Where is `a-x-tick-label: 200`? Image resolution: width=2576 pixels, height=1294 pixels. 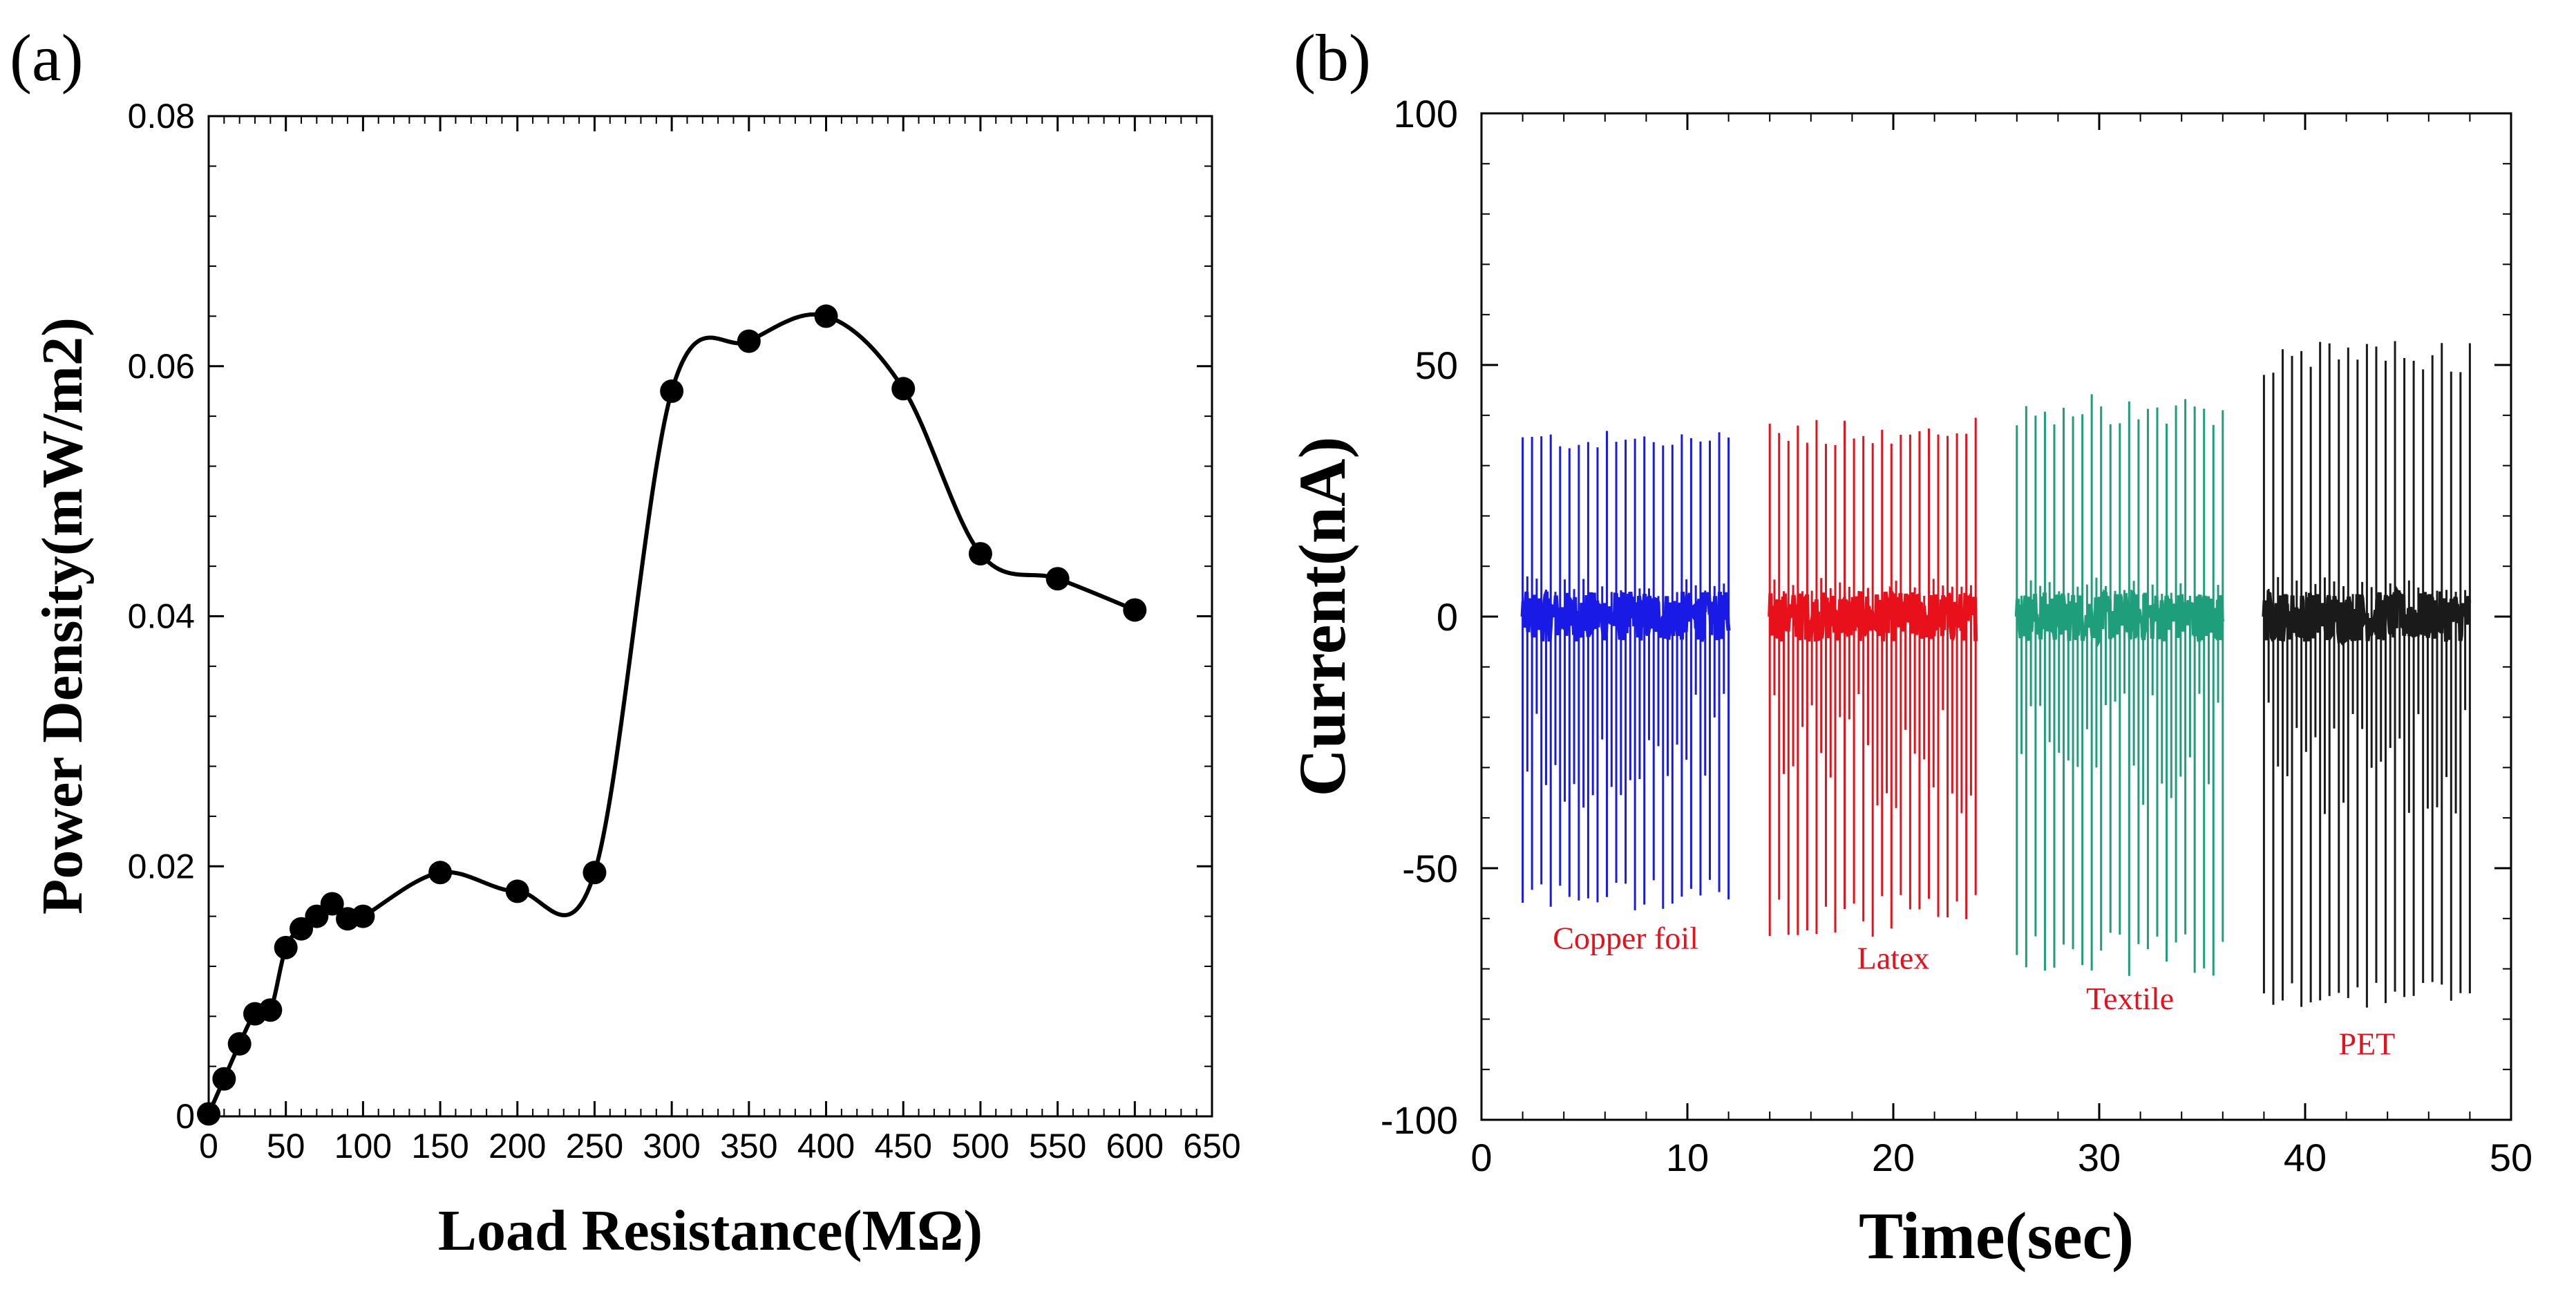
a-x-tick-label: 200 is located at coordinates (517, 1146).